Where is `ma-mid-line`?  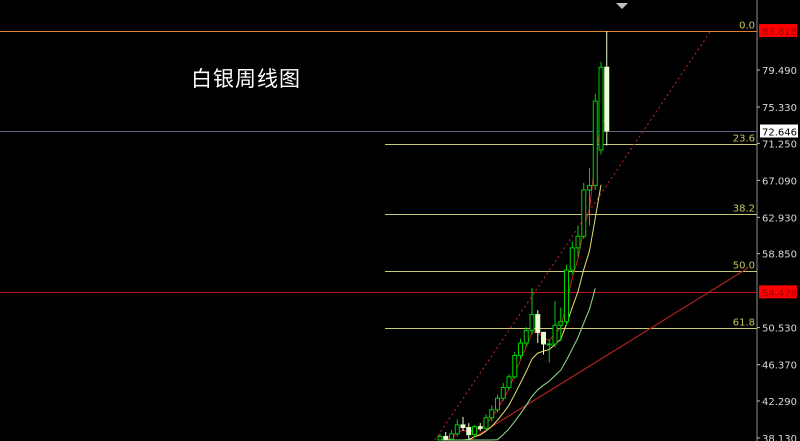
ma-mid-line is located at coordinates (521, 312).